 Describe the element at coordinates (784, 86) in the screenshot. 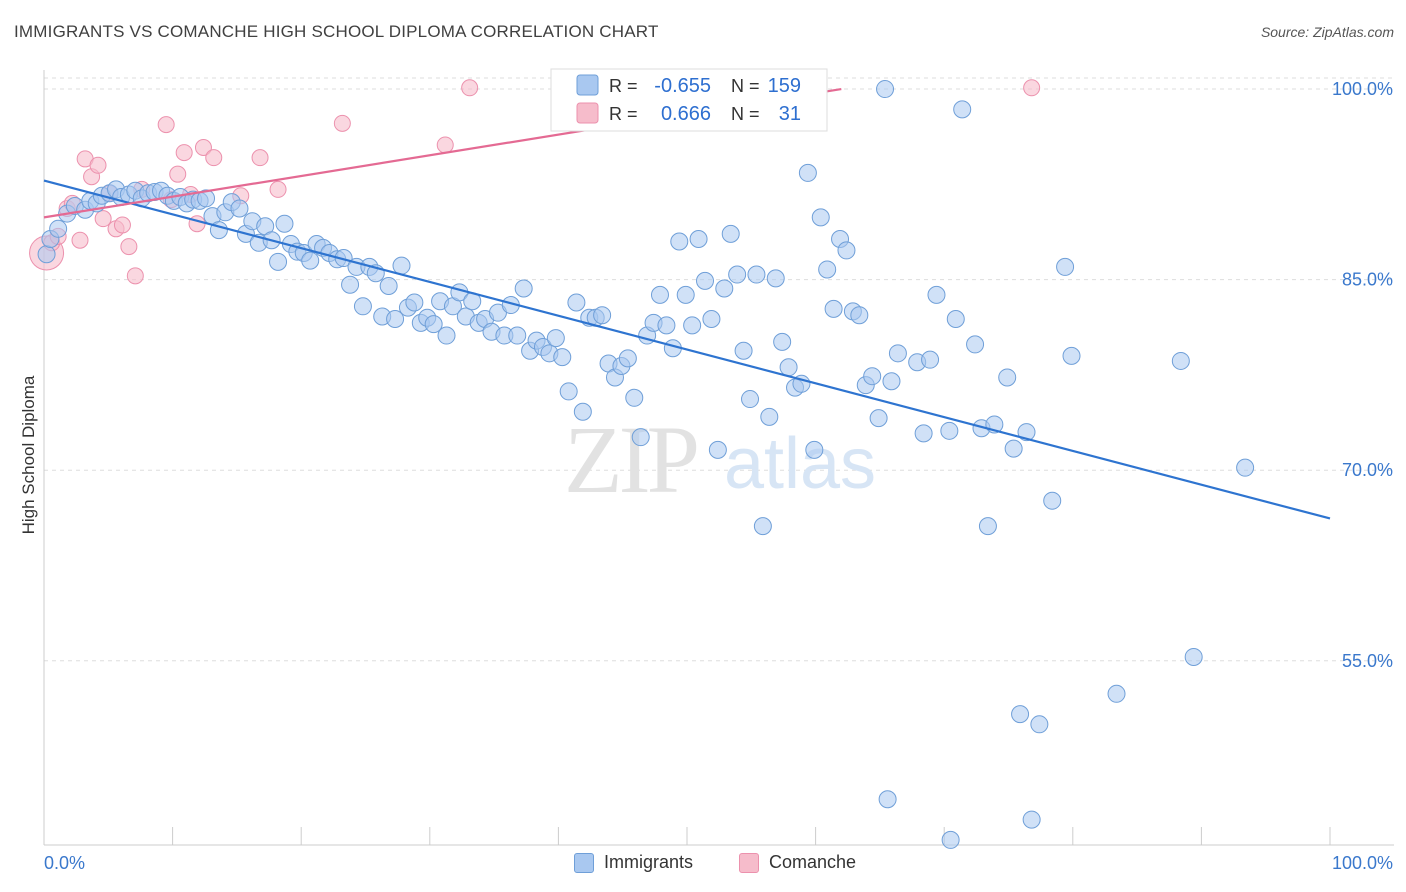

I see `legend-n-value-1: 159` at that location.